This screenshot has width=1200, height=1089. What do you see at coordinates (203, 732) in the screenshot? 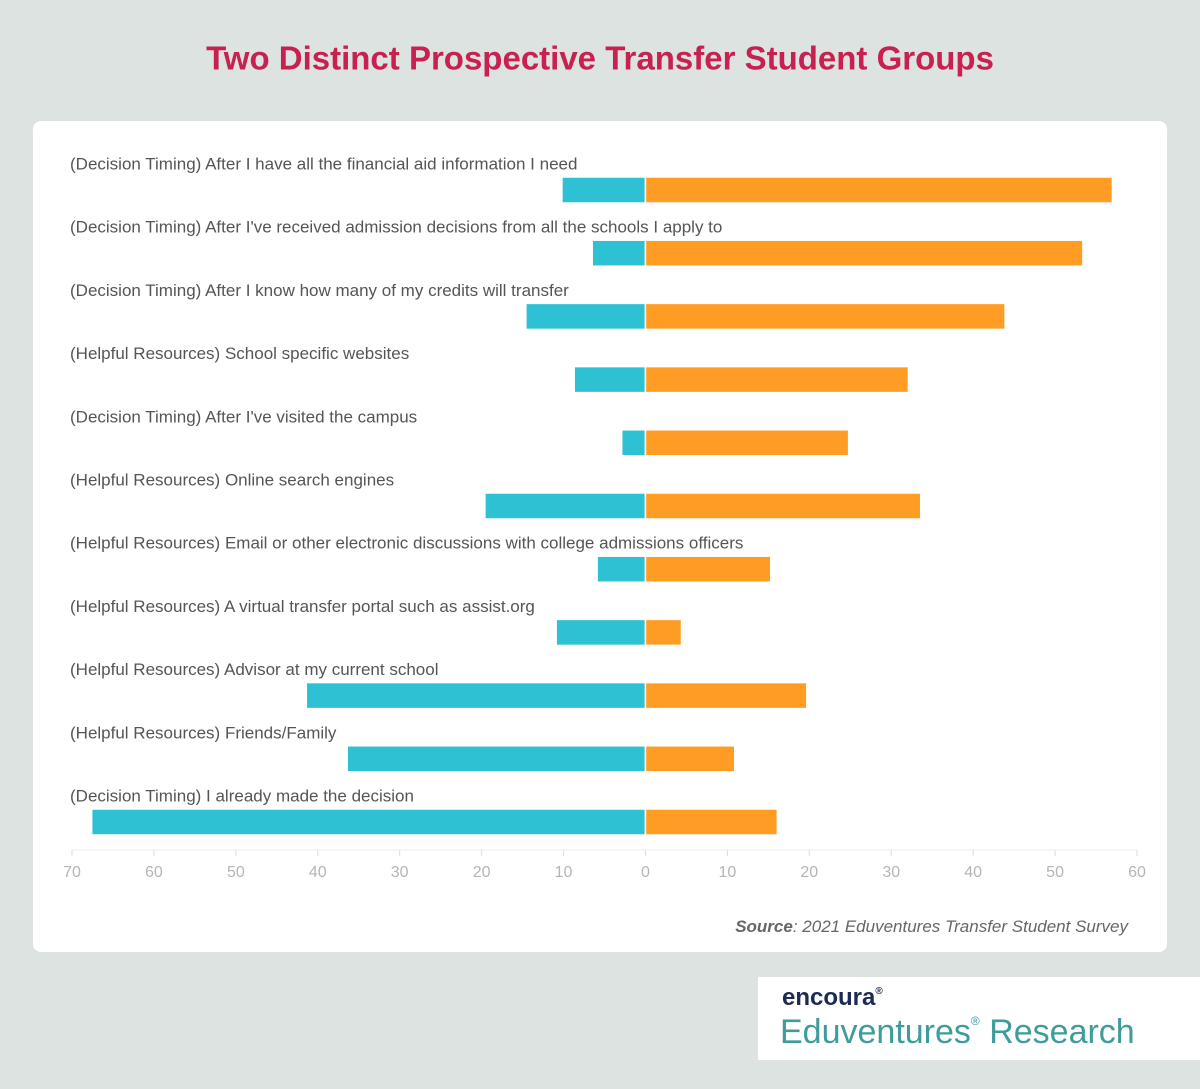
I see `category-label: (Helpful Resources) Friends/Family` at bounding box center [203, 732].